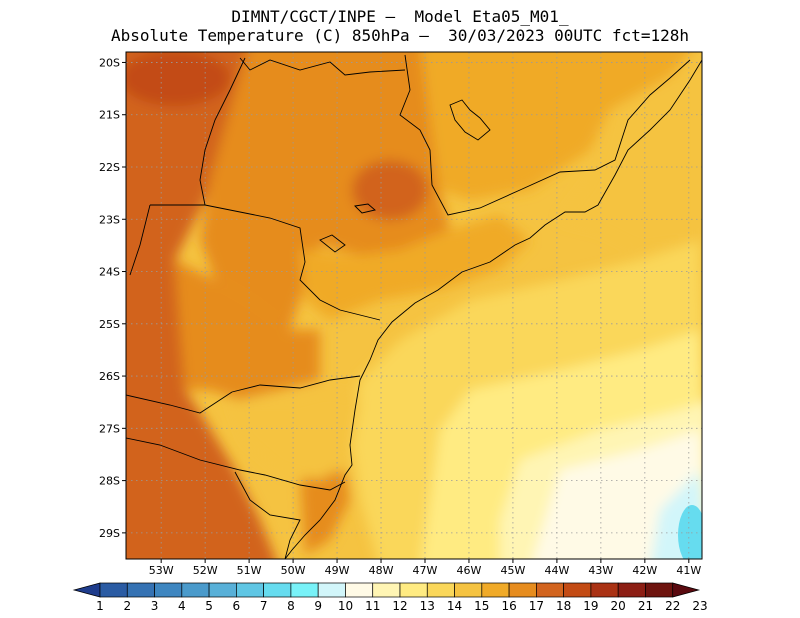 The height and width of the screenshot is (618, 800). What do you see at coordinates (109, 115) in the screenshot?
I see `lat-tick-label: 21S` at bounding box center [109, 115].